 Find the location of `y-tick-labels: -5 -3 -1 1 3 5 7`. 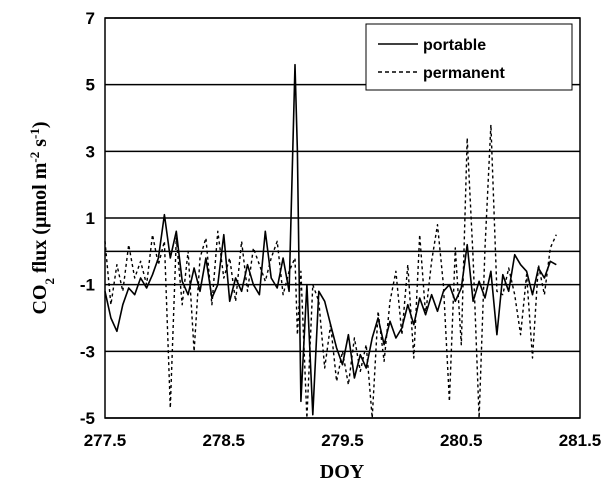

y-tick-labels: -5 -3 -1 1 3 5 7 is located at coordinates (87, 218).